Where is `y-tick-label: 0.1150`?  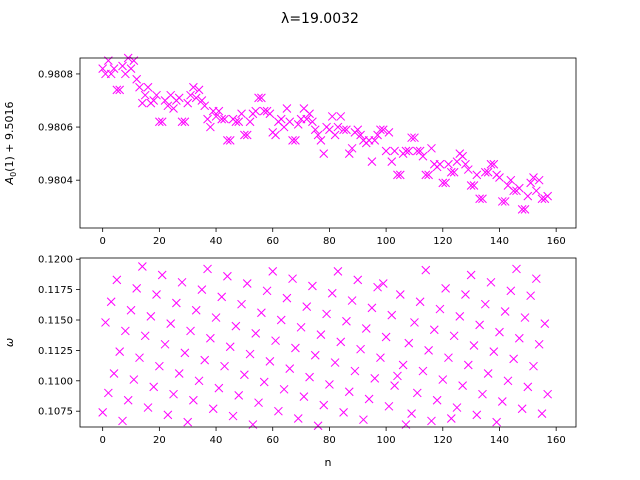 y-tick-label: 0.1150 is located at coordinates (55, 321).